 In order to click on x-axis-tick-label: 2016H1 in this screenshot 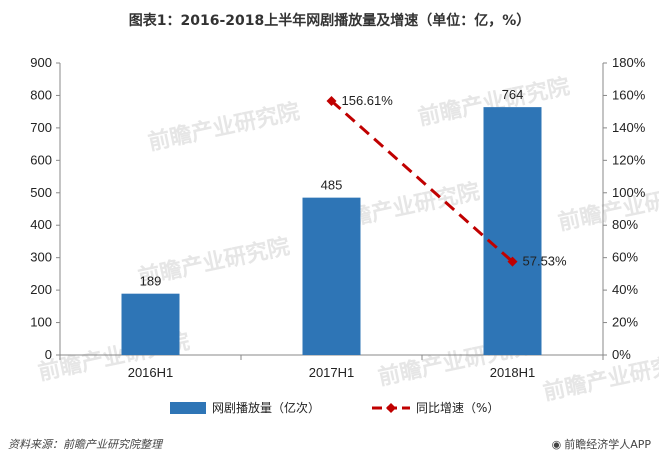, I will do `click(151, 372)`.